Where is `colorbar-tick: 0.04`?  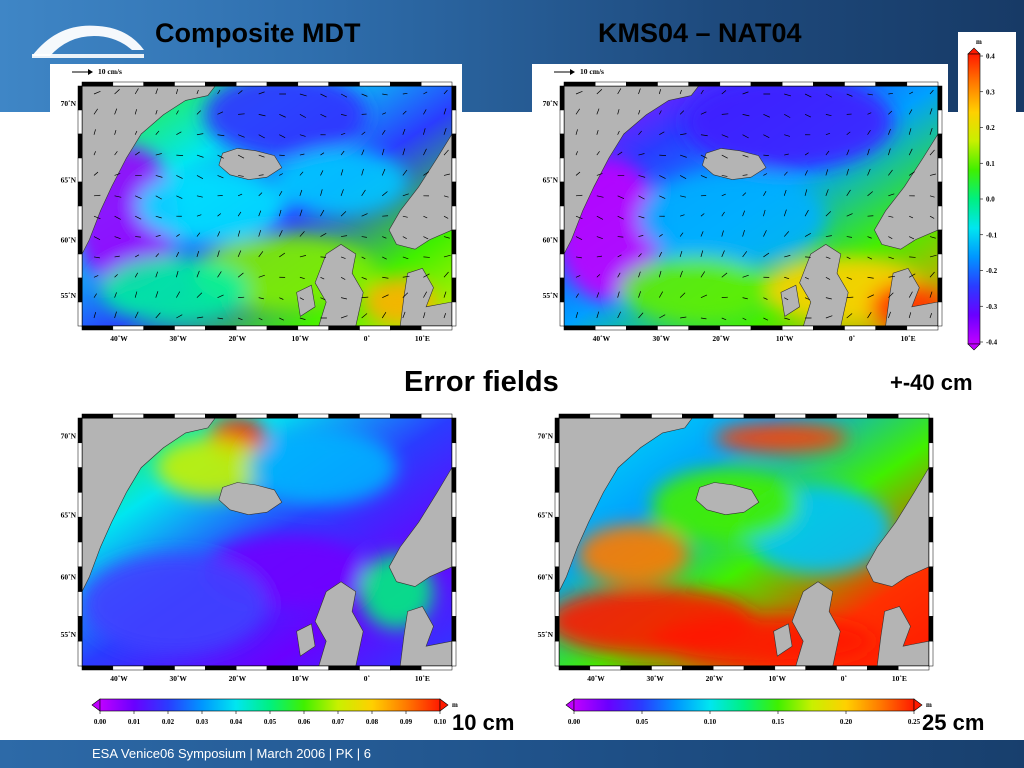
colorbar-tick: 0.04 is located at coordinates (236, 722).